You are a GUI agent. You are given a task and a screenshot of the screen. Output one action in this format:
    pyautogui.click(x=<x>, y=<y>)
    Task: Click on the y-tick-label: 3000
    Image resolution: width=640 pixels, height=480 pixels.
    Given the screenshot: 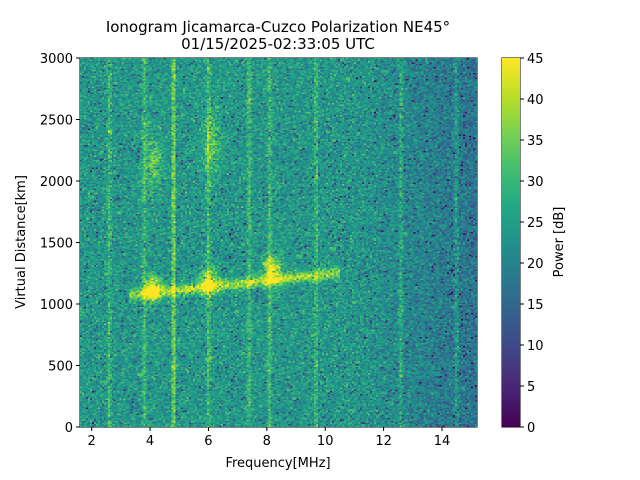 What is the action you would take?
    pyautogui.click(x=56, y=59)
    